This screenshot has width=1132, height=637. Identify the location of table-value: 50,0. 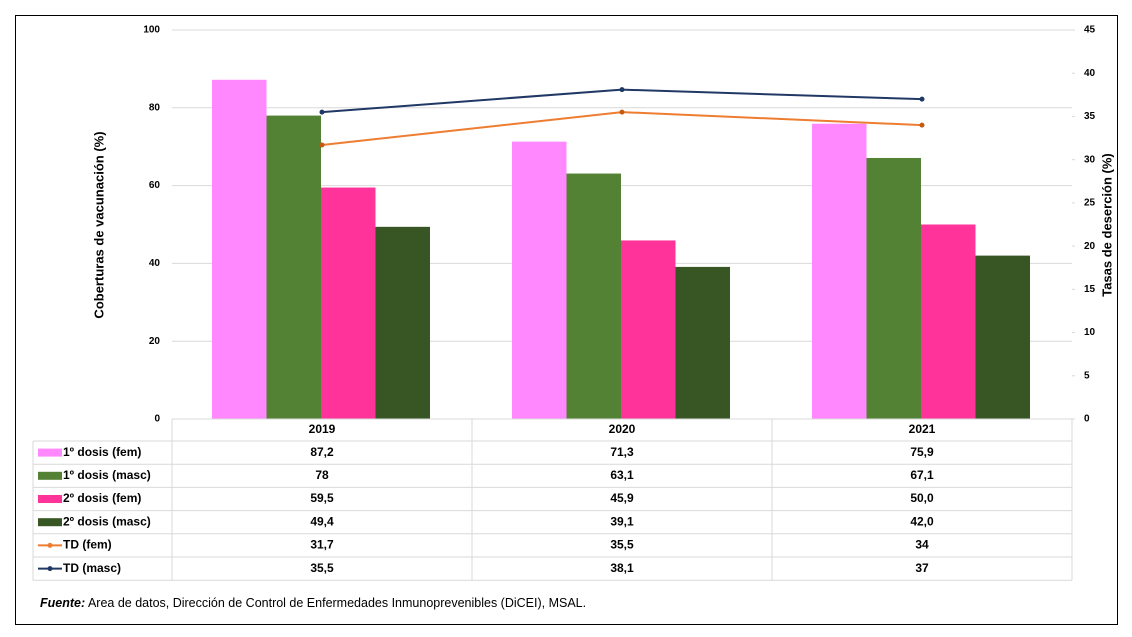
(922, 498).